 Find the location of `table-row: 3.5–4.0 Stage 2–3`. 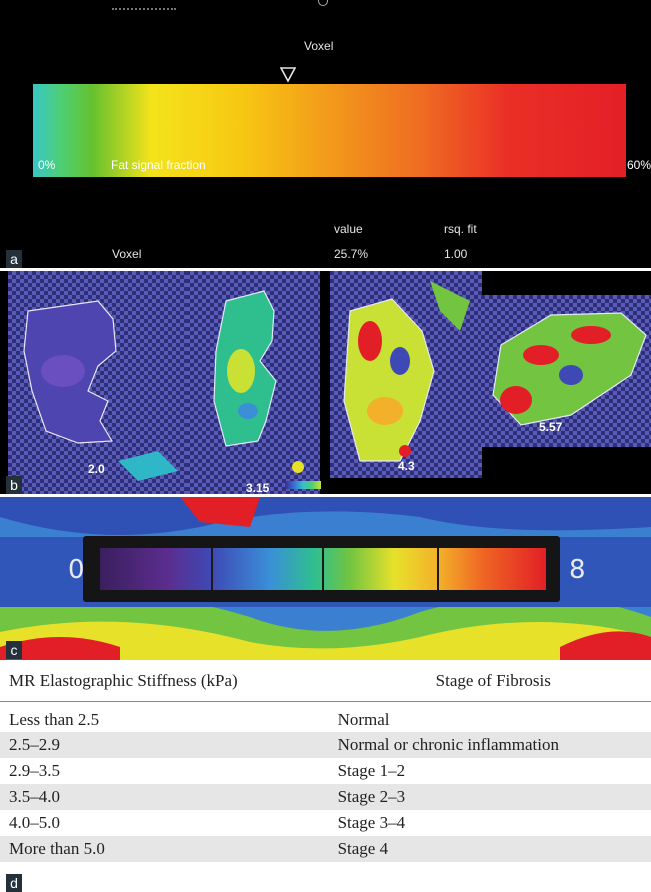

table-row: 3.5–4.0 Stage 2–3 is located at coordinates (325, 797).